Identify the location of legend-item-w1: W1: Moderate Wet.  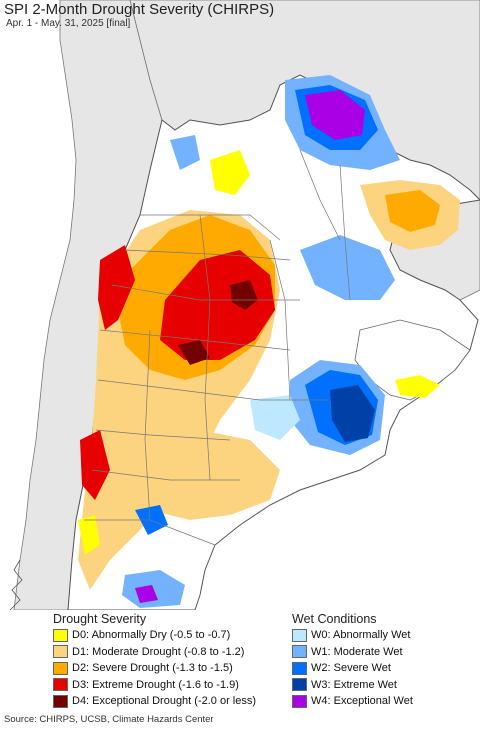
(384, 652).